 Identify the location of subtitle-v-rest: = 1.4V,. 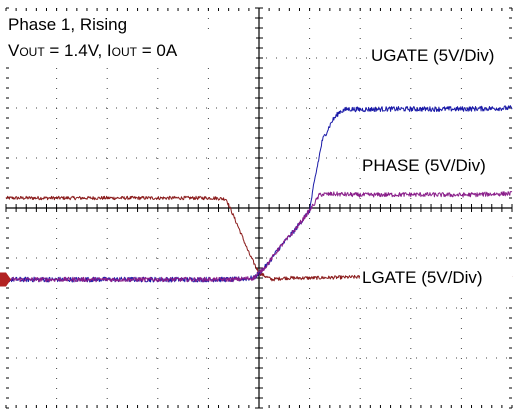
(76, 50).